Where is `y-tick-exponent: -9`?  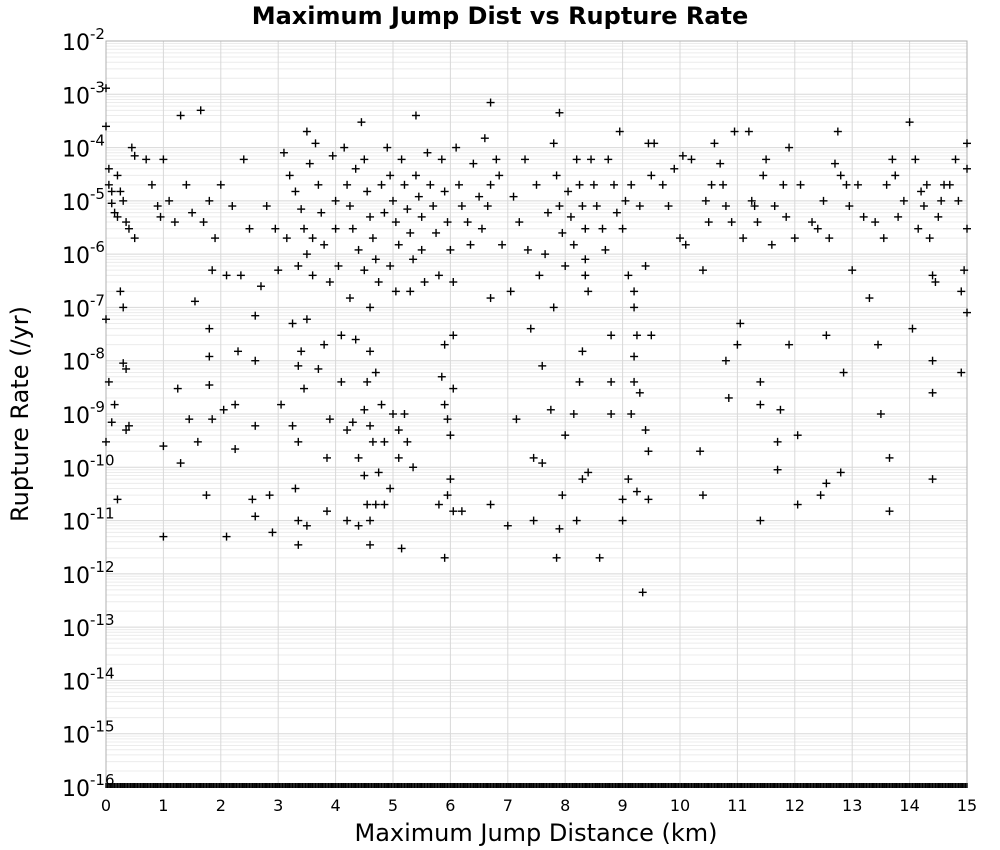
y-tick-exponent: -9 is located at coordinates (97, 407).